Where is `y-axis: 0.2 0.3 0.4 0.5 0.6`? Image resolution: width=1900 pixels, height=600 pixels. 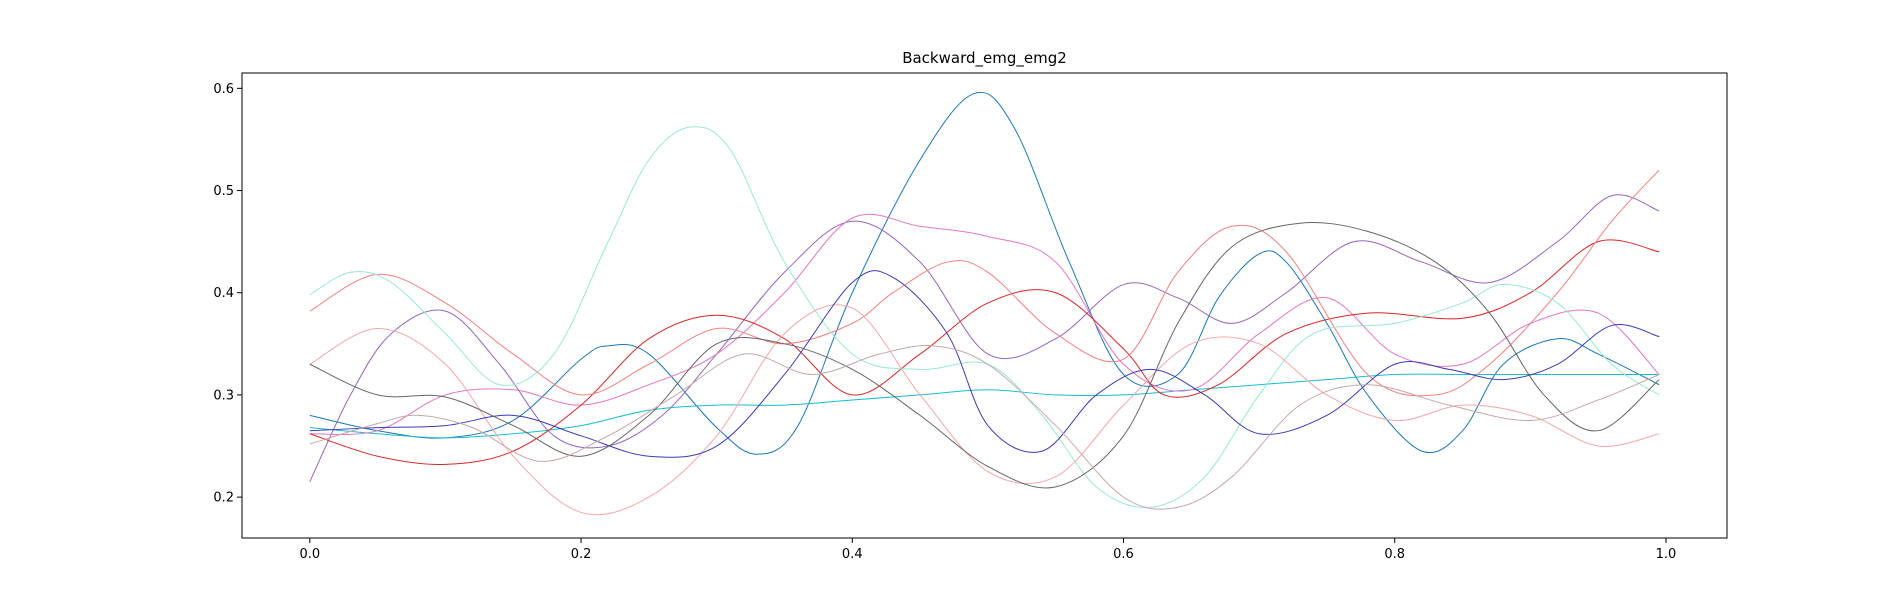
y-axis: 0.2 0.3 0.4 0.5 0.6 is located at coordinates (227, 294).